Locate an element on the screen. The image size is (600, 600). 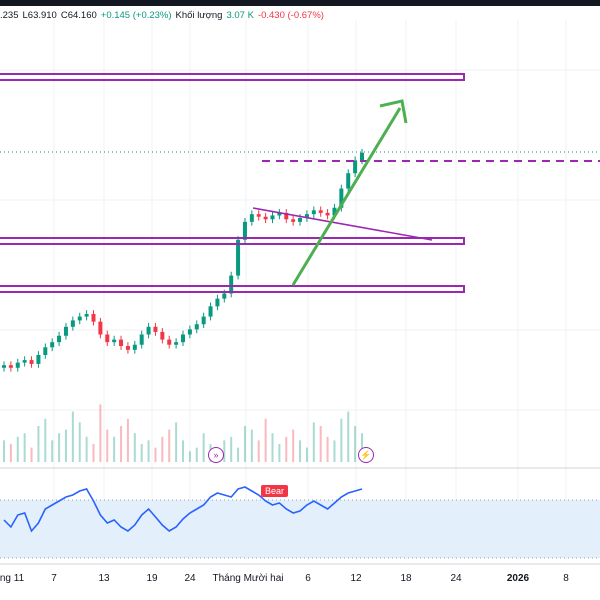
xaxis-label: 12 is located at coordinates (356, 578).